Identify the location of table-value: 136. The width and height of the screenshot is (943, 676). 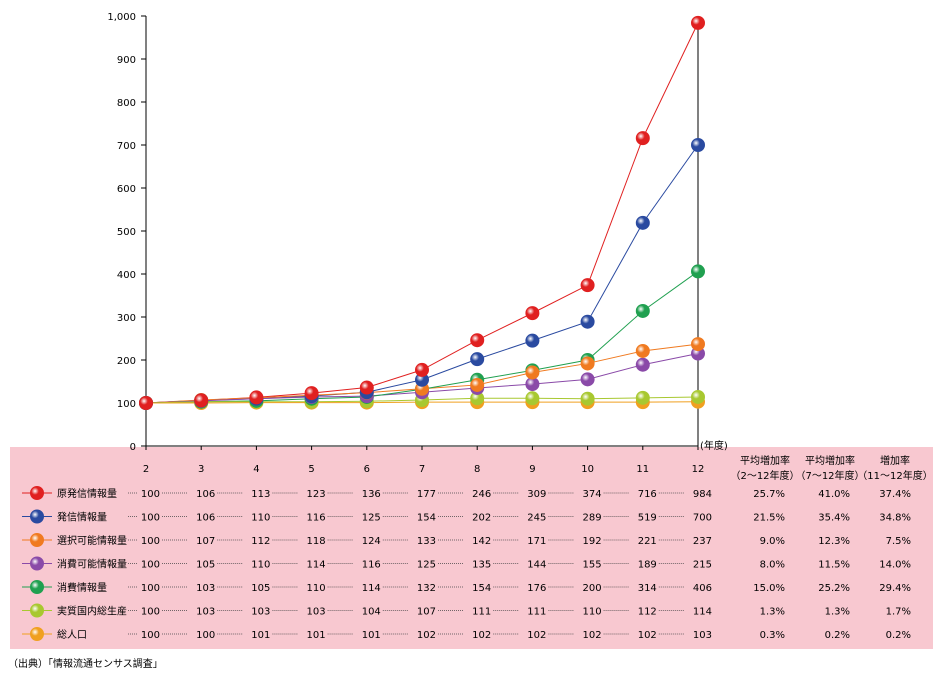
(371, 494).